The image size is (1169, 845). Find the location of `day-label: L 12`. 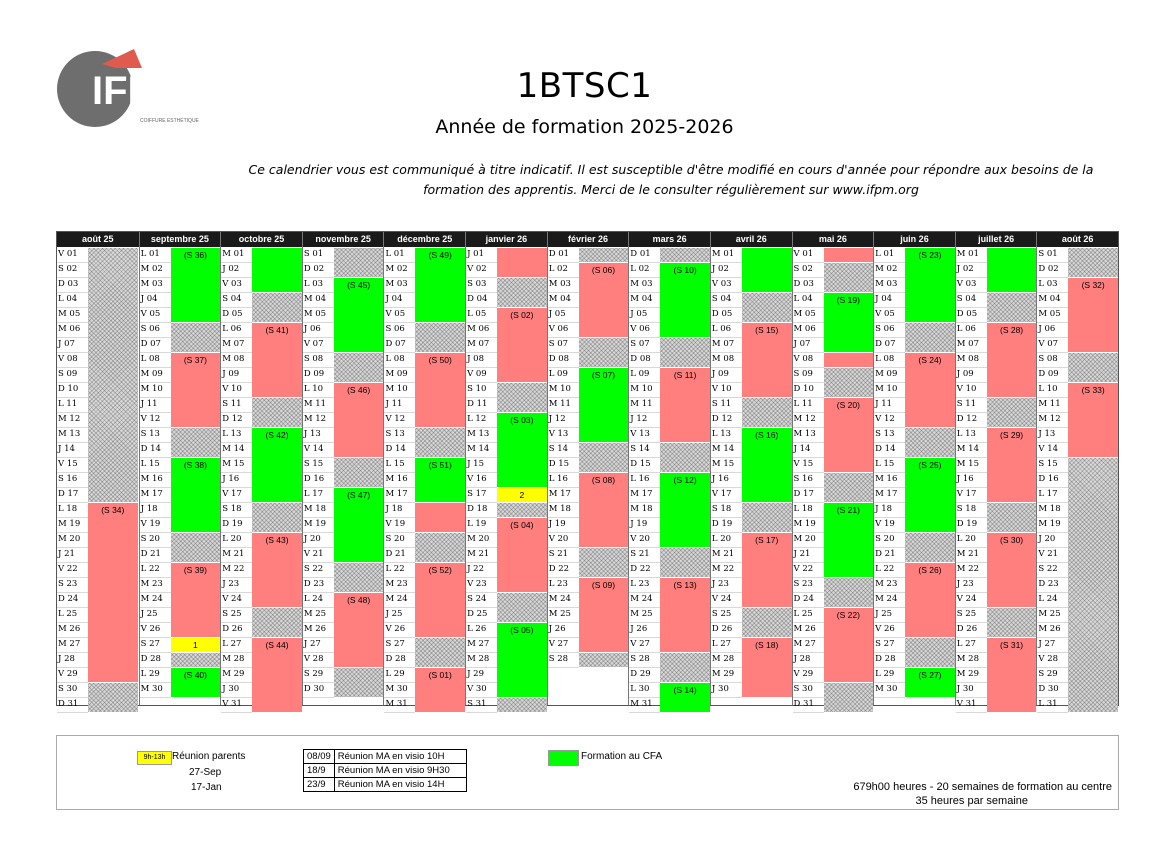

day-label: L 12 is located at coordinates (477, 419).